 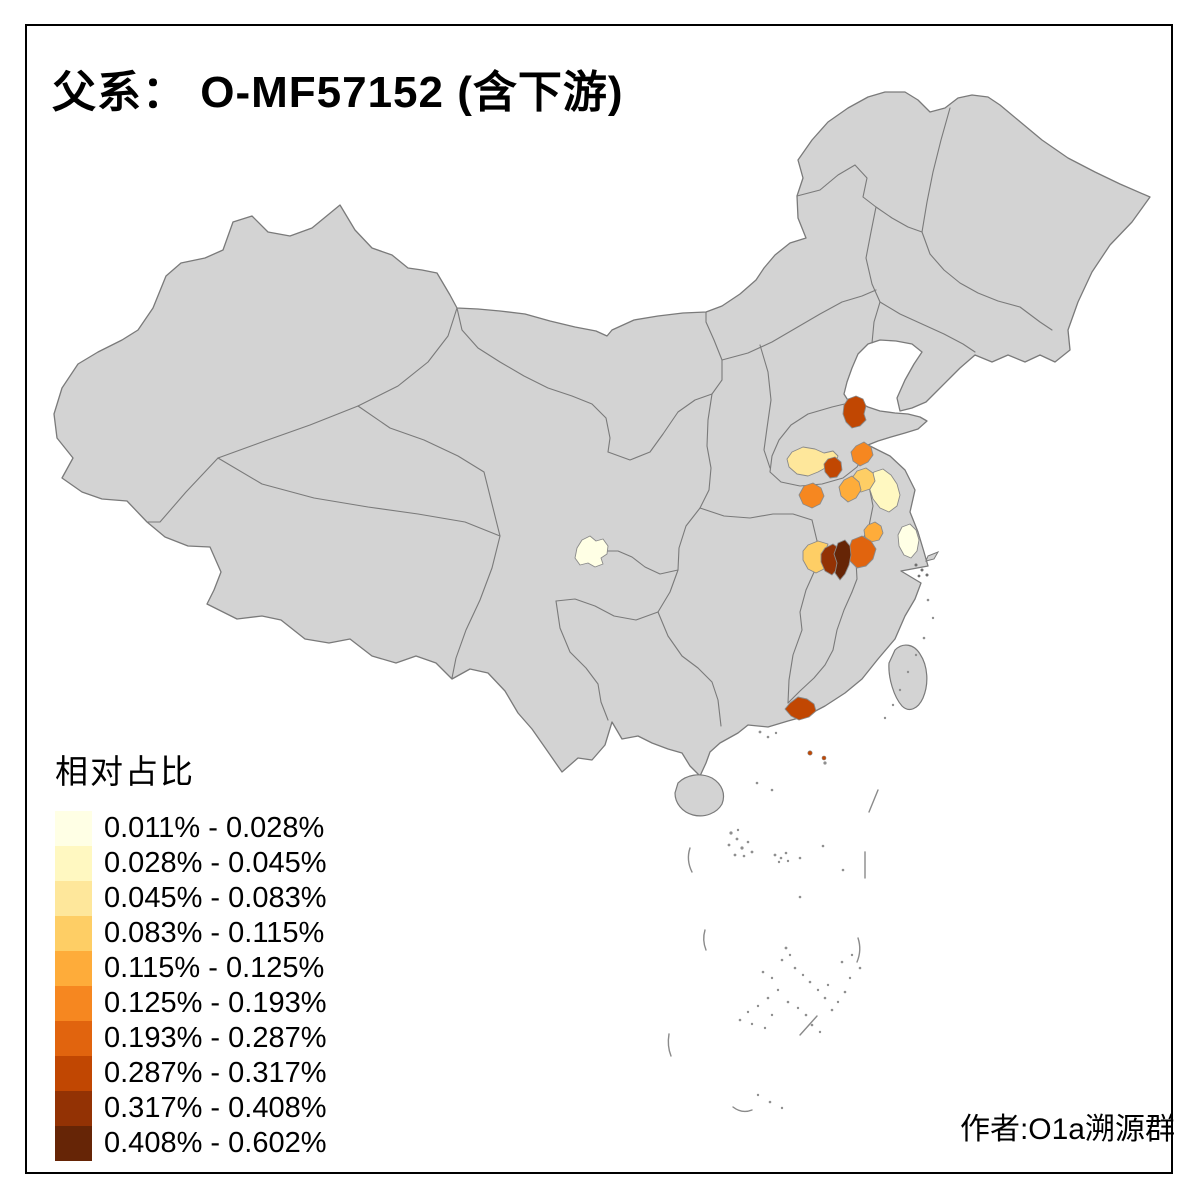 I want to click on attribution-text: 作者:O1a溯源群, so click(x=1067, y=1129).